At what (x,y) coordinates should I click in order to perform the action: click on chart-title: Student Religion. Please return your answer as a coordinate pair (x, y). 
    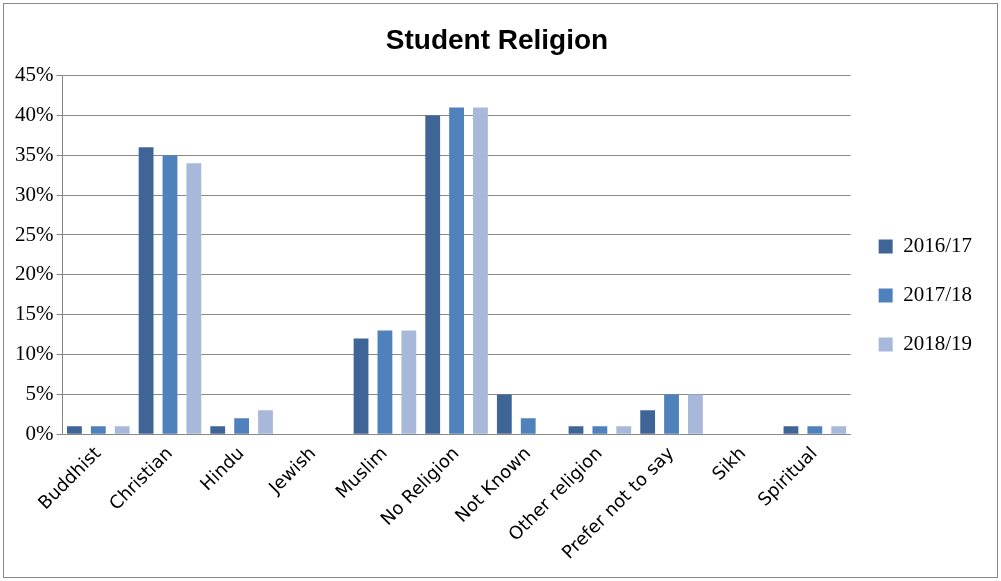
    Looking at the image, I should click on (497, 39).